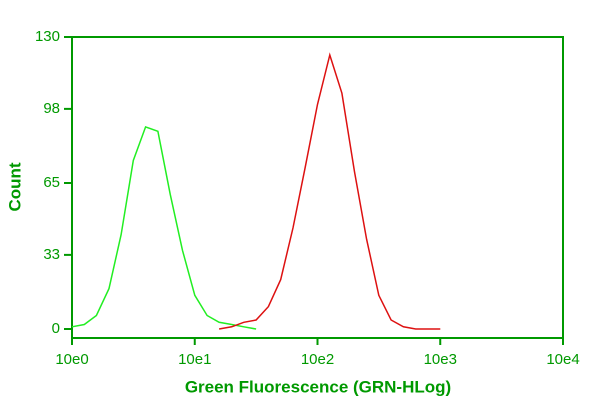 The height and width of the screenshot is (406, 600). What do you see at coordinates (317, 359) in the screenshot?
I see `x-tick-label: 10e2` at bounding box center [317, 359].